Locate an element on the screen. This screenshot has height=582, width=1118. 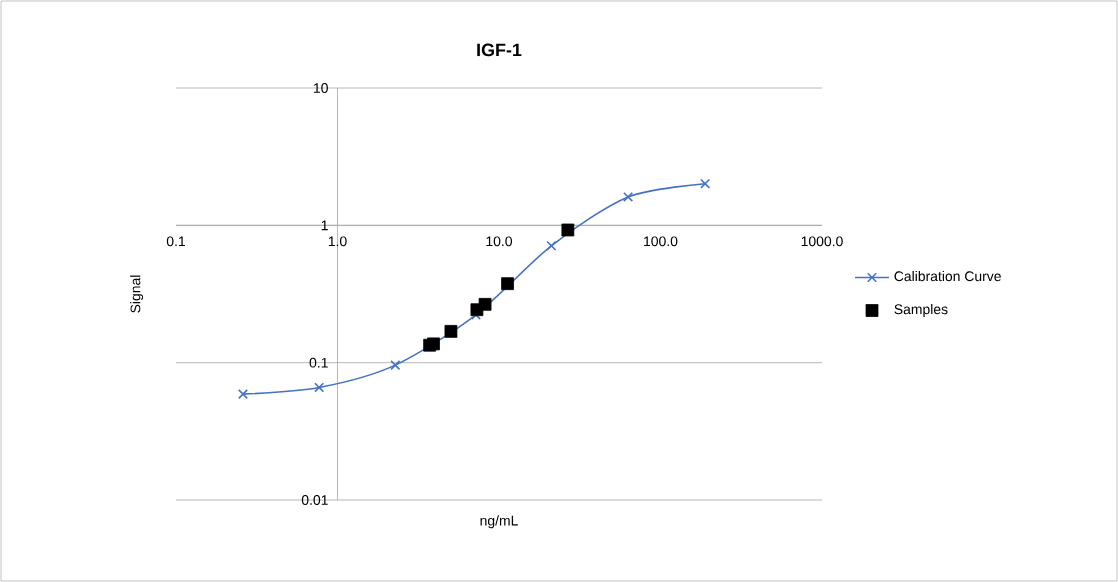
chart-title: IGF-1 is located at coordinates (499, 50).